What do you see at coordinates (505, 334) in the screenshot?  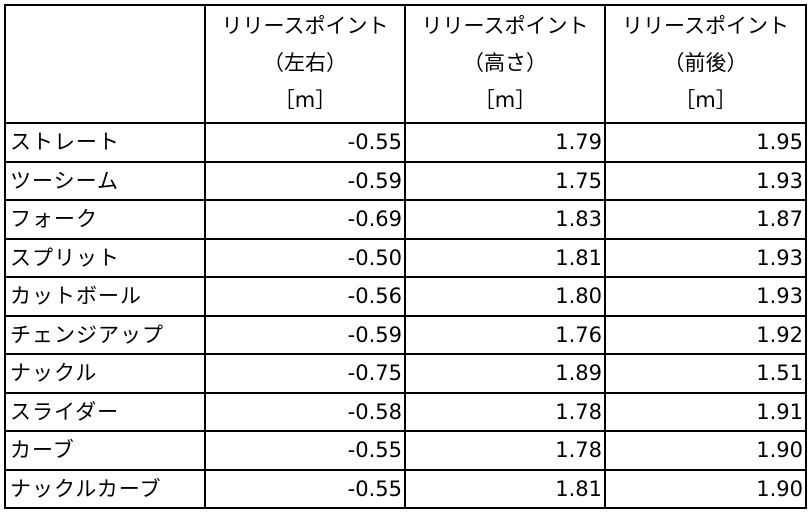 I see `height-cell: 1.76` at bounding box center [505, 334].